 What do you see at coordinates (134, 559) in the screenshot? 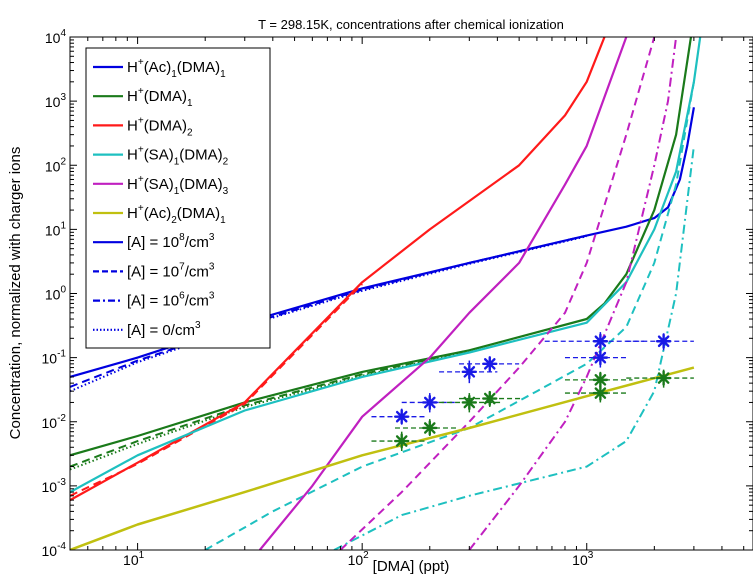
I see `x-tick-label-0: 10¹` at bounding box center [134, 559].